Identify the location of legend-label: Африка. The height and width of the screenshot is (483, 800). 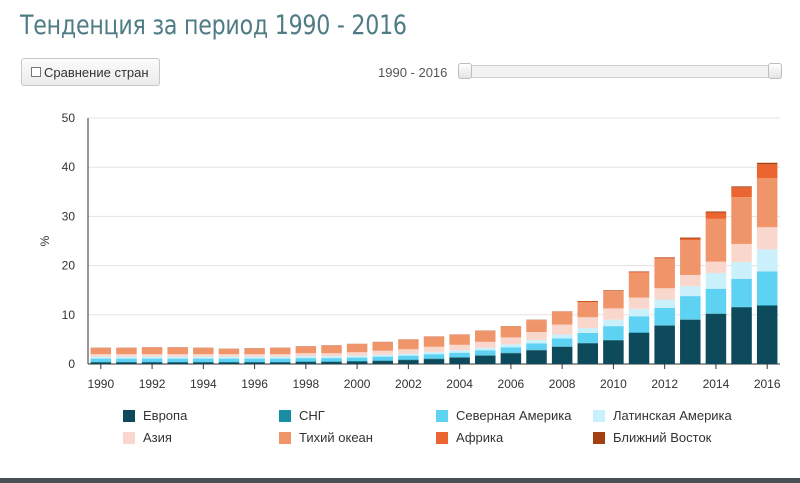
(480, 437).